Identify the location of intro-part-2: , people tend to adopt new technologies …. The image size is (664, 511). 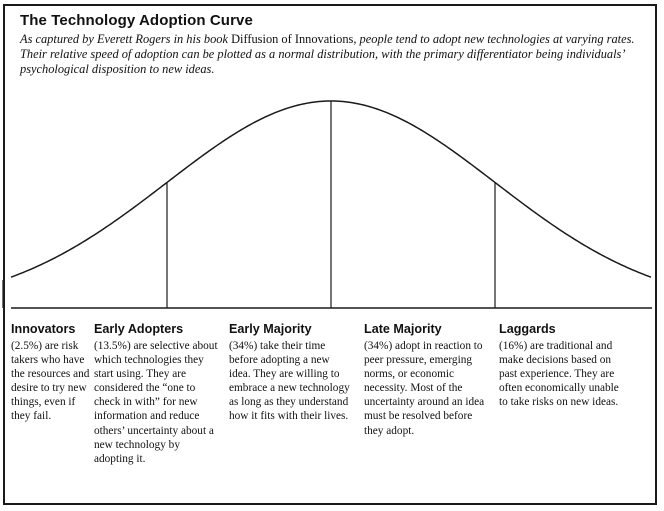
(327, 54).